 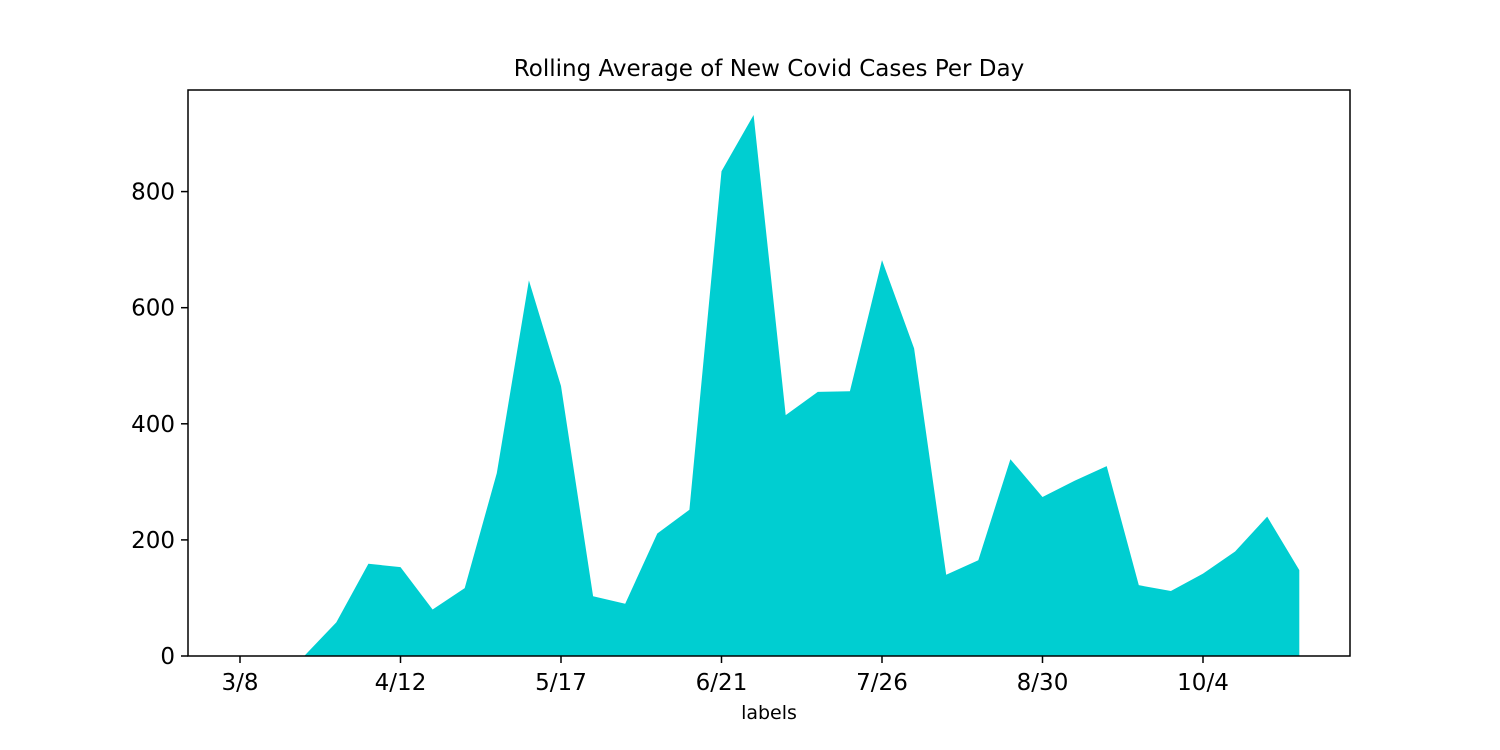 I want to click on x-tick-label: 5/17, so click(x=561, y=683).